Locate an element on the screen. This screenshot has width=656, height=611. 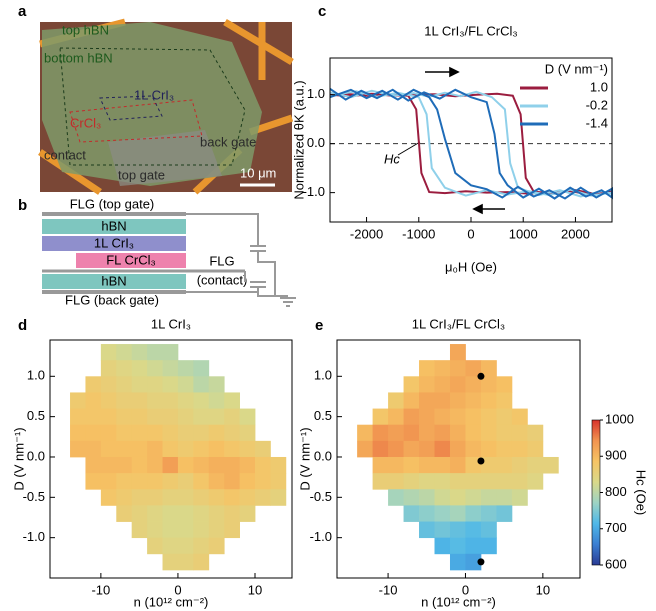
x-tick-label: -2000 is located at coordinates (366, 233).